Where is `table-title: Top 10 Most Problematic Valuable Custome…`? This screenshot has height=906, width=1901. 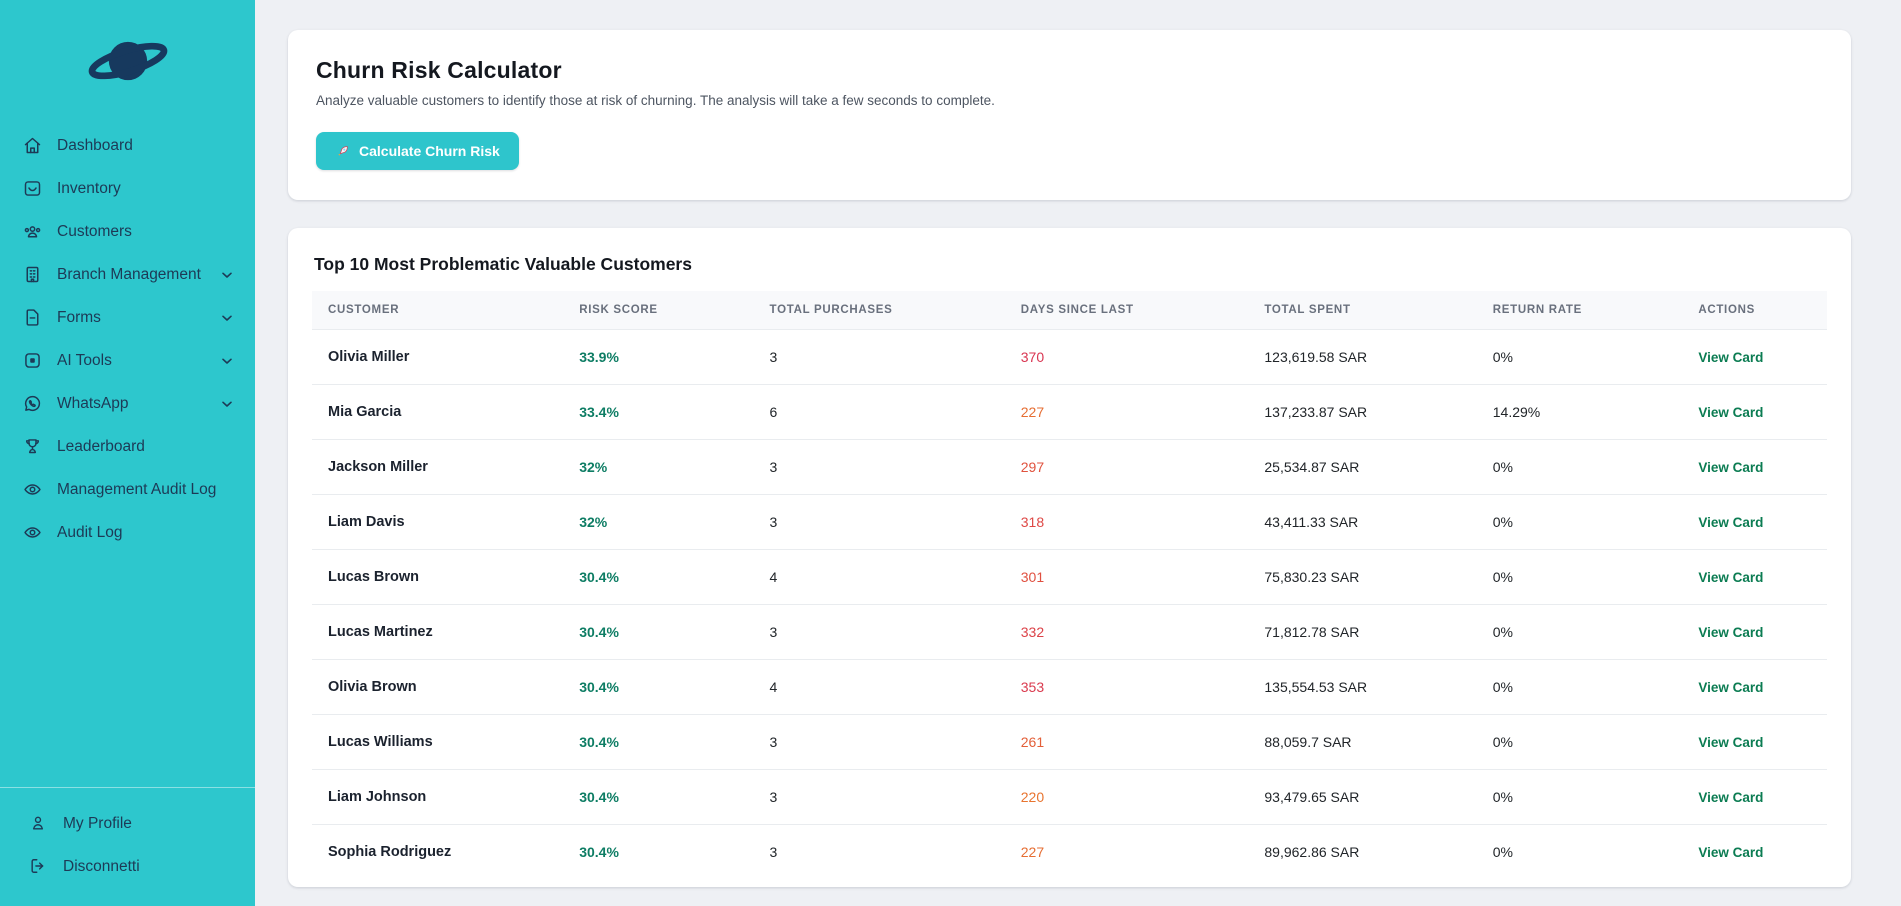 table-title: Top 10 Most Problematic Valuable Custome… is located at coordinates (503, 264).